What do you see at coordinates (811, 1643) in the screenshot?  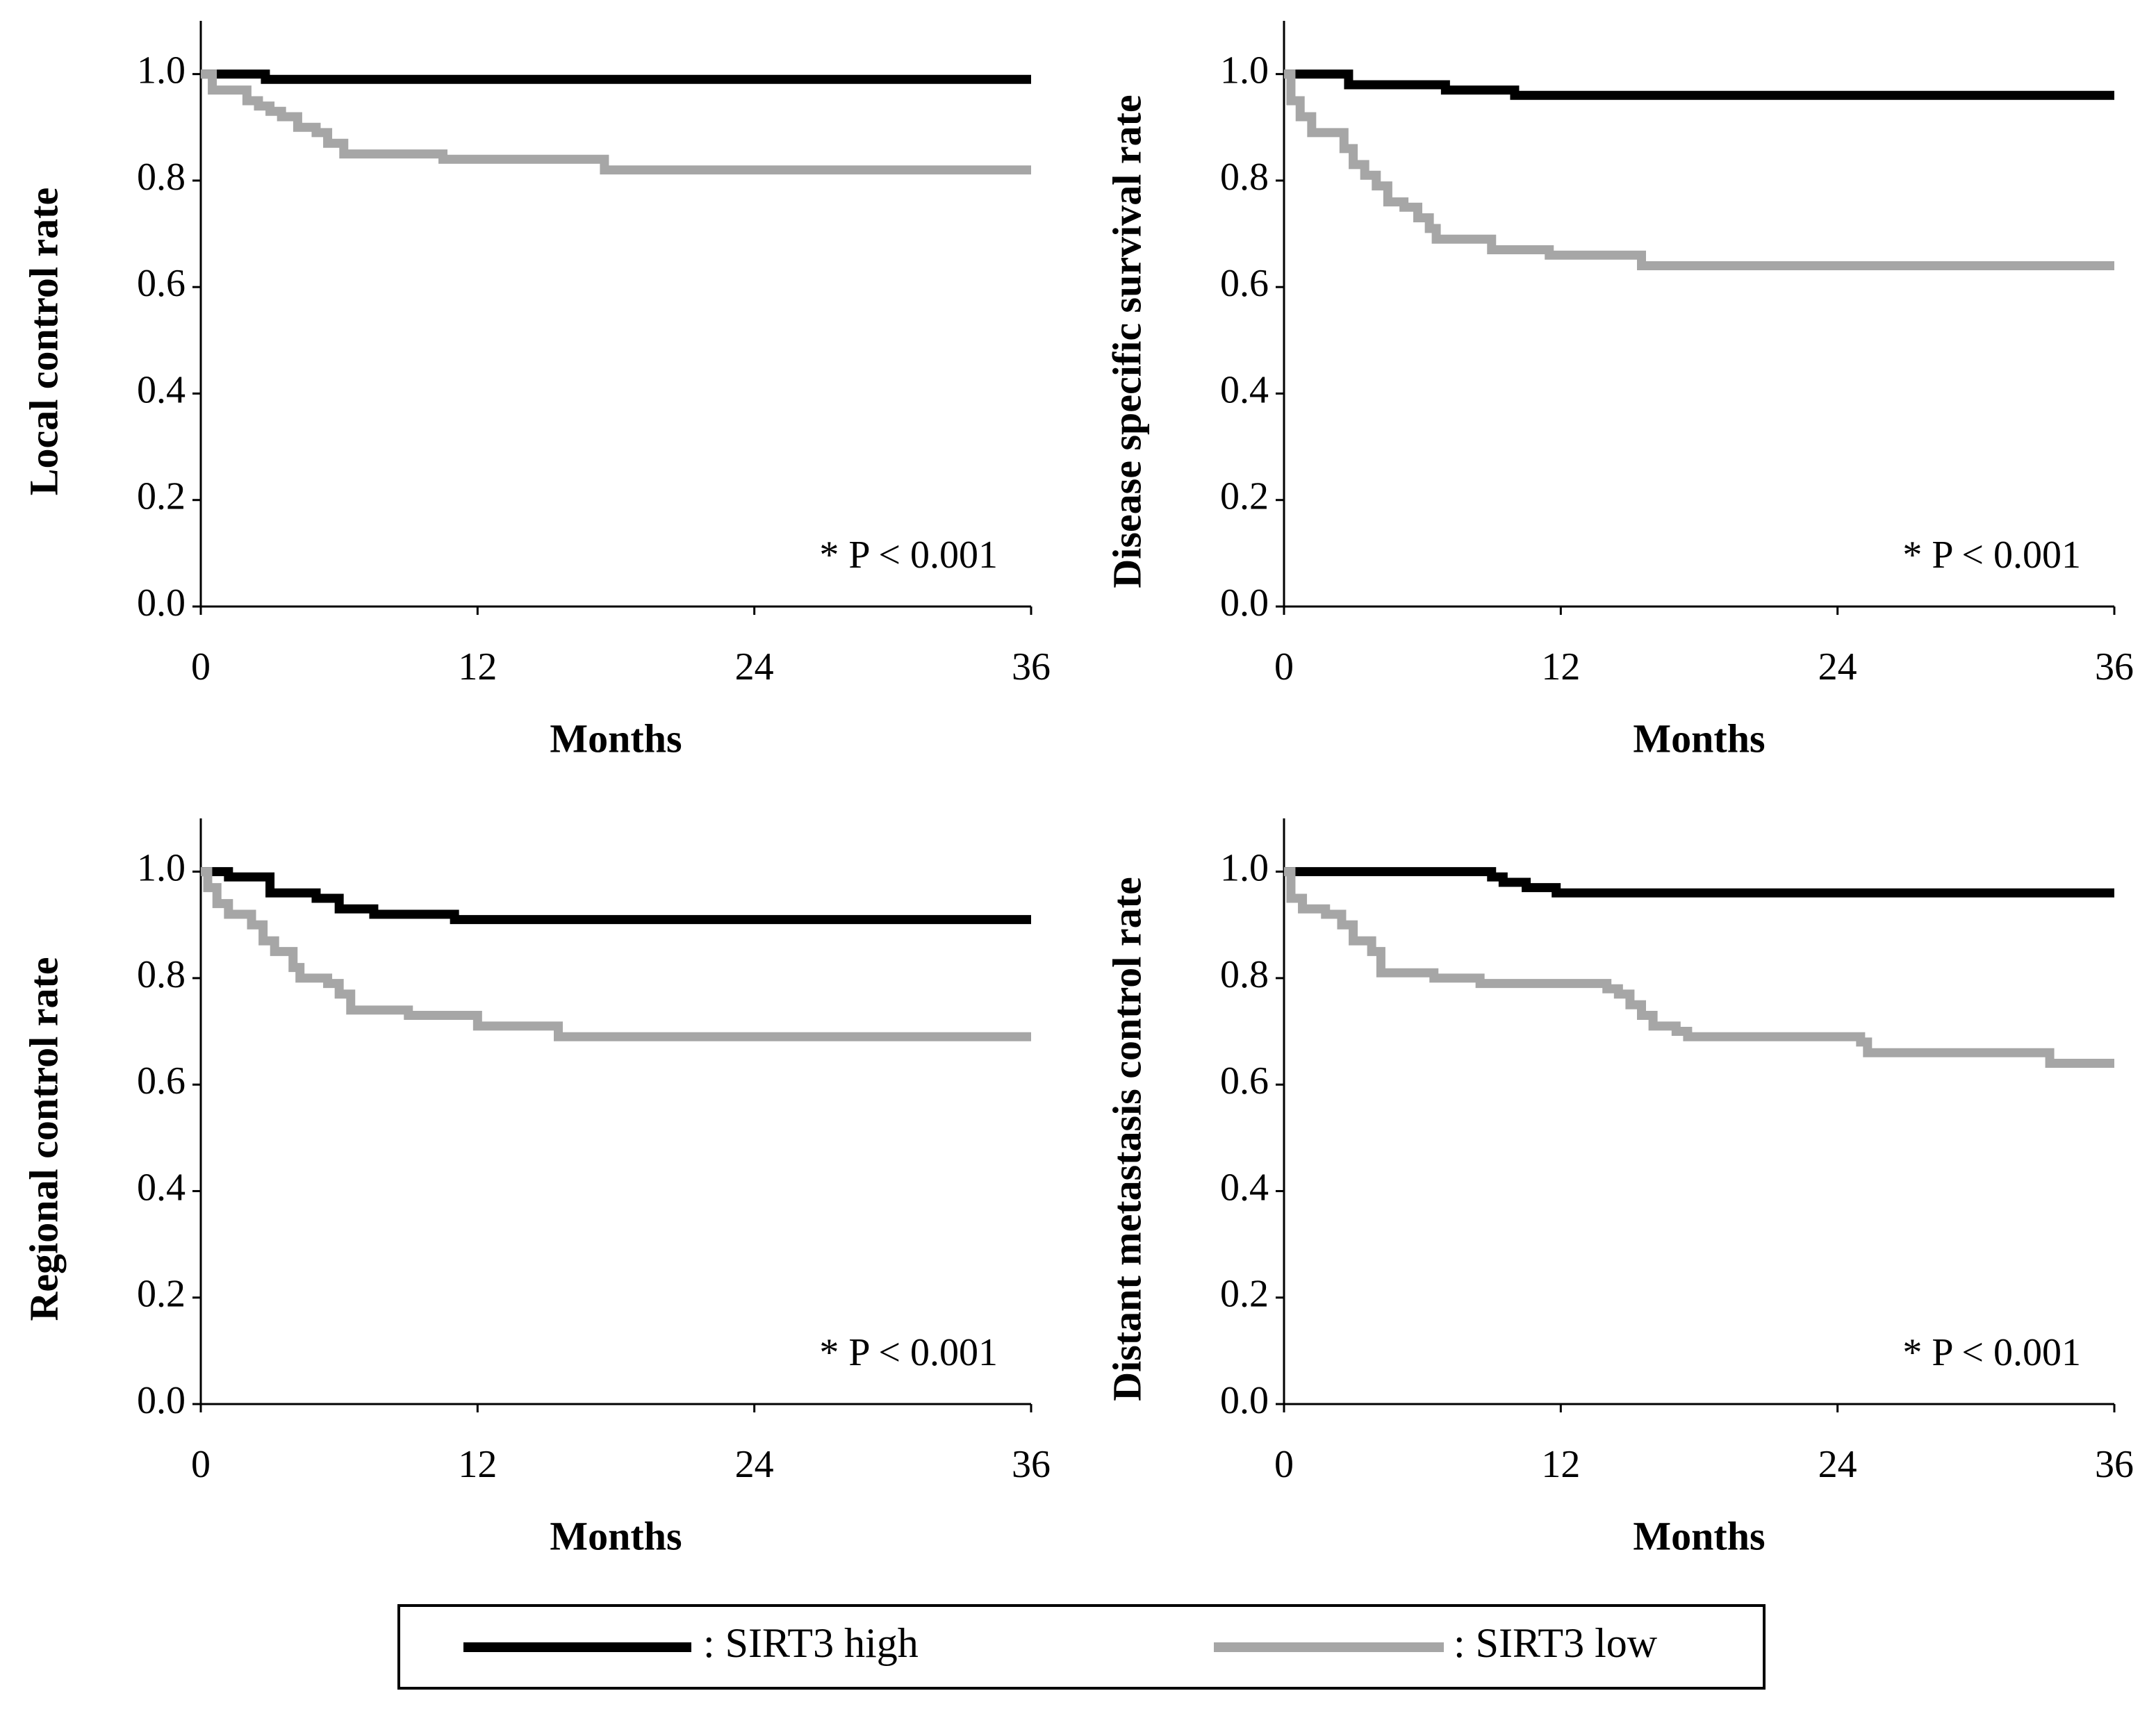 I see `legend-label: : SIRT3 high` at bounding box center [811, 1643].